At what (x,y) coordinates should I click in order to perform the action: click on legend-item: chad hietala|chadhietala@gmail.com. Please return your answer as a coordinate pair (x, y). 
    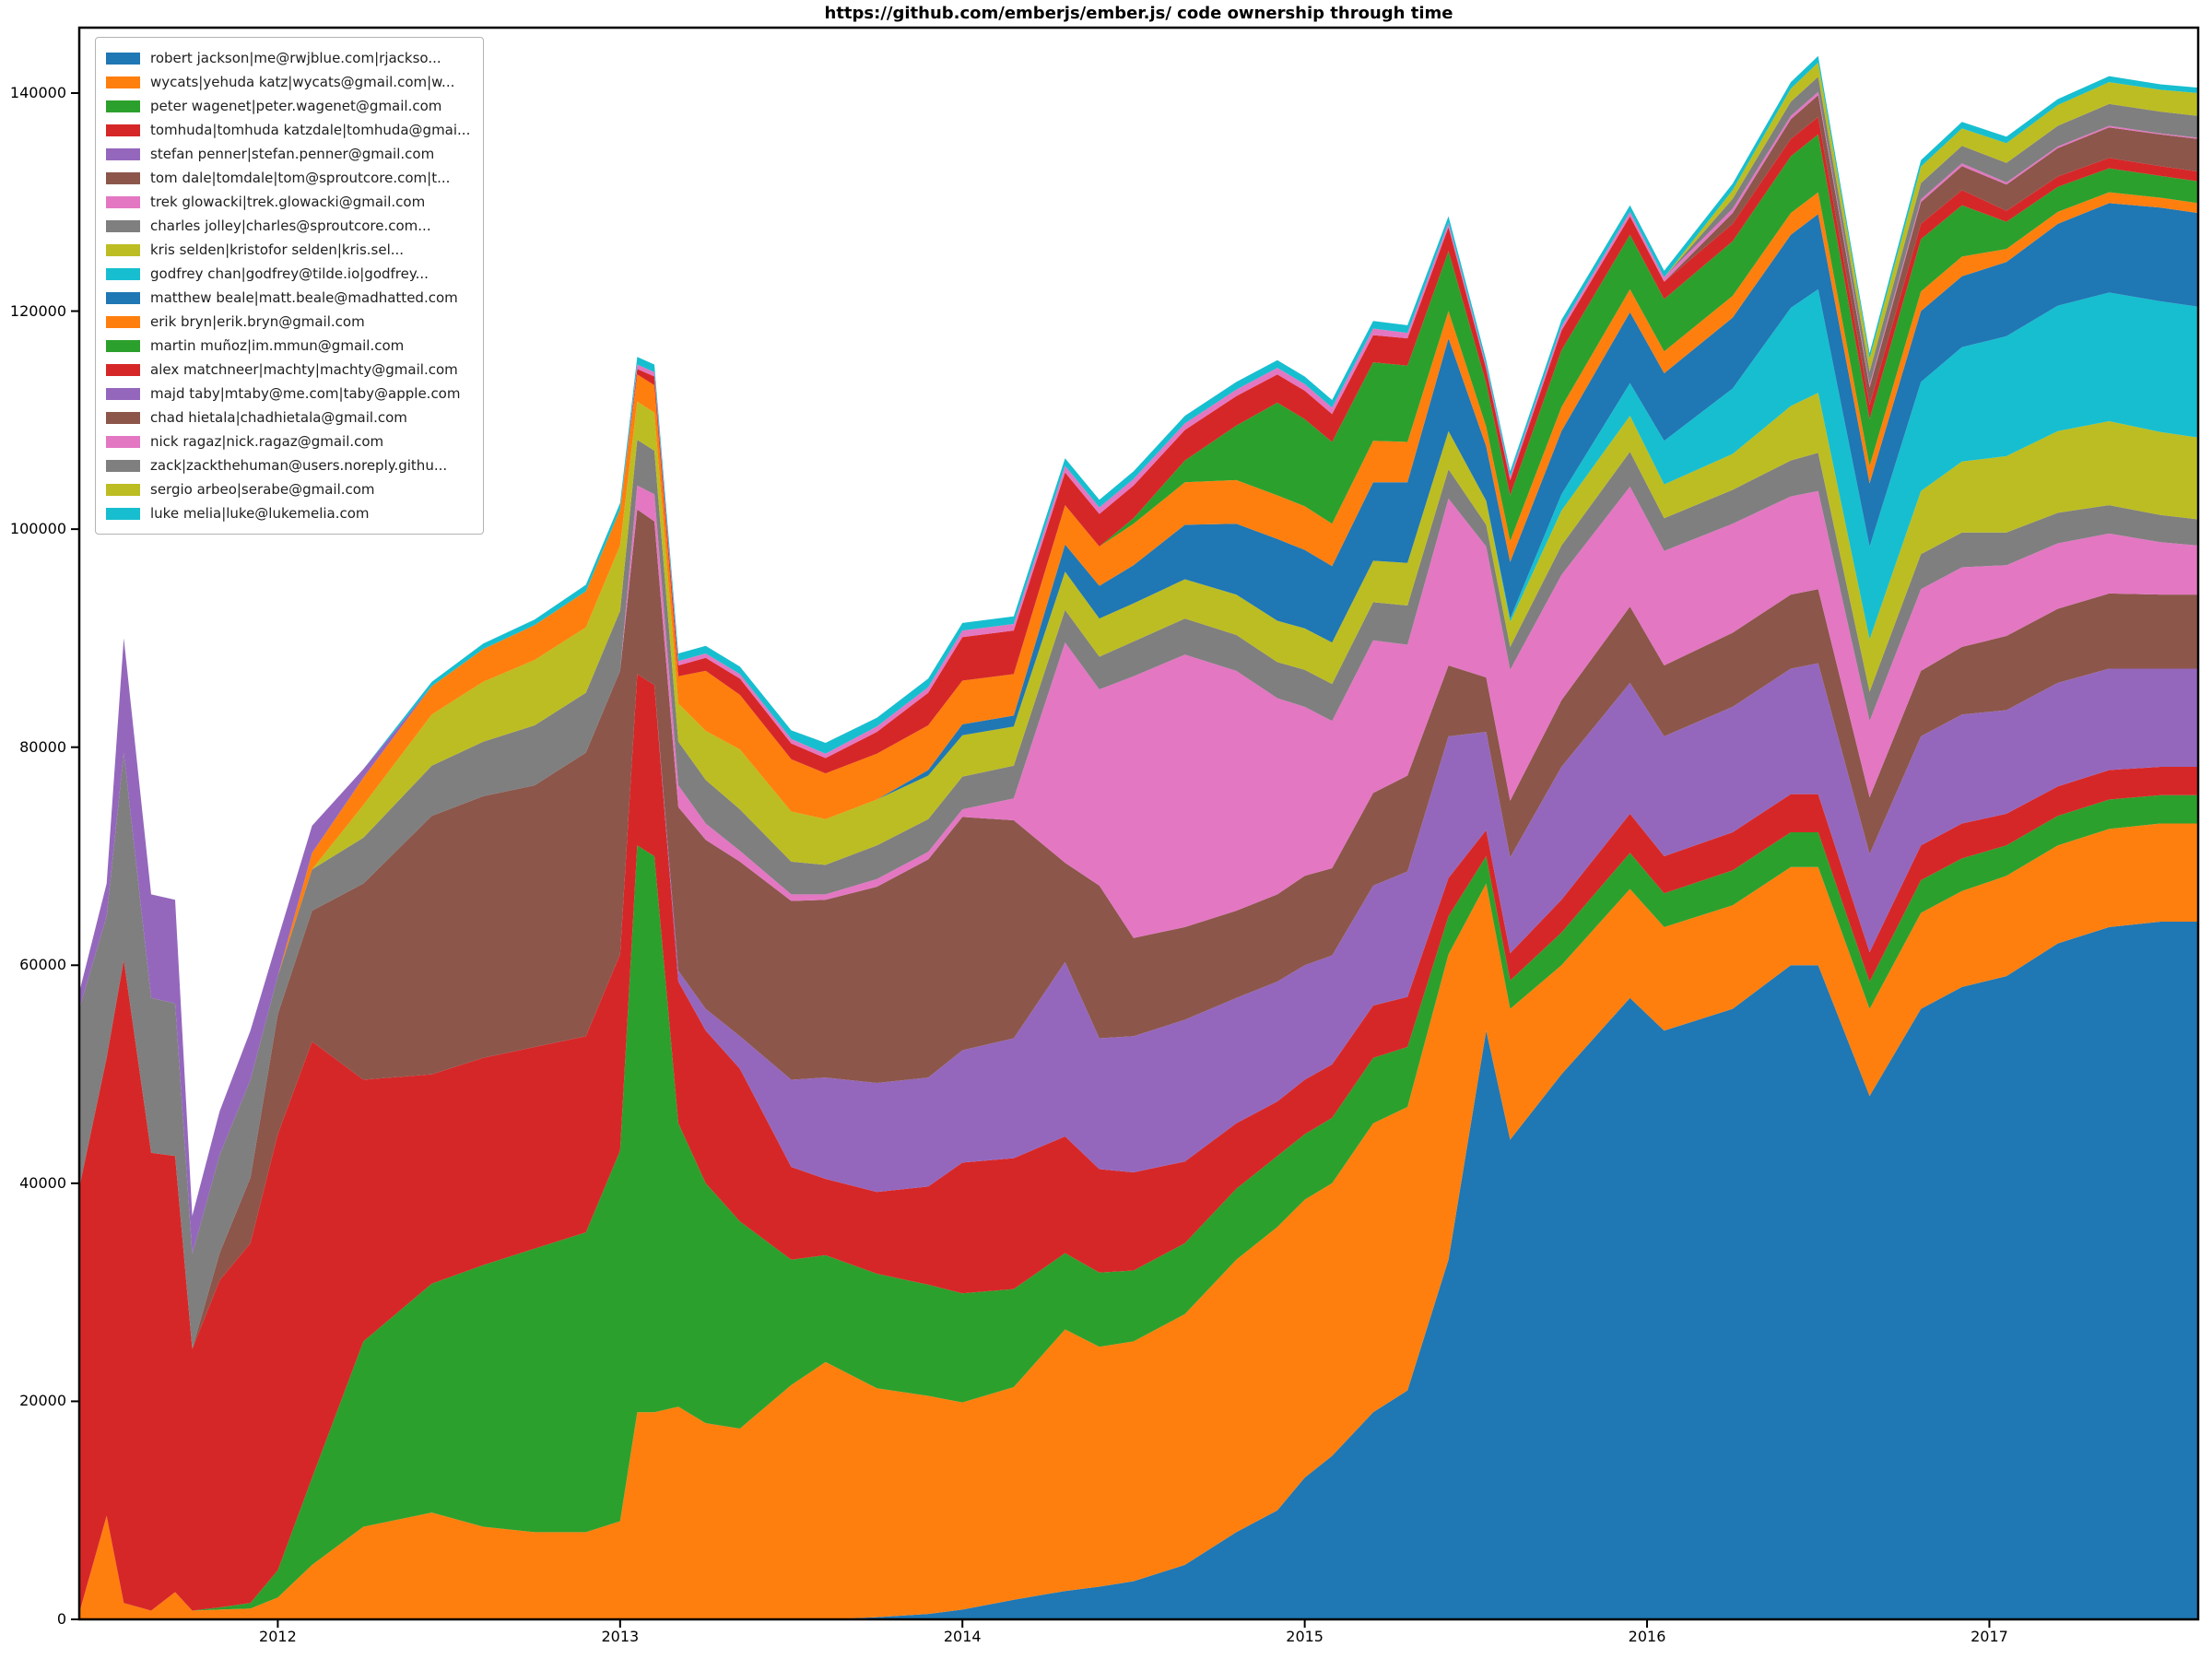
    Looking at the image, I should click on (288, 417).